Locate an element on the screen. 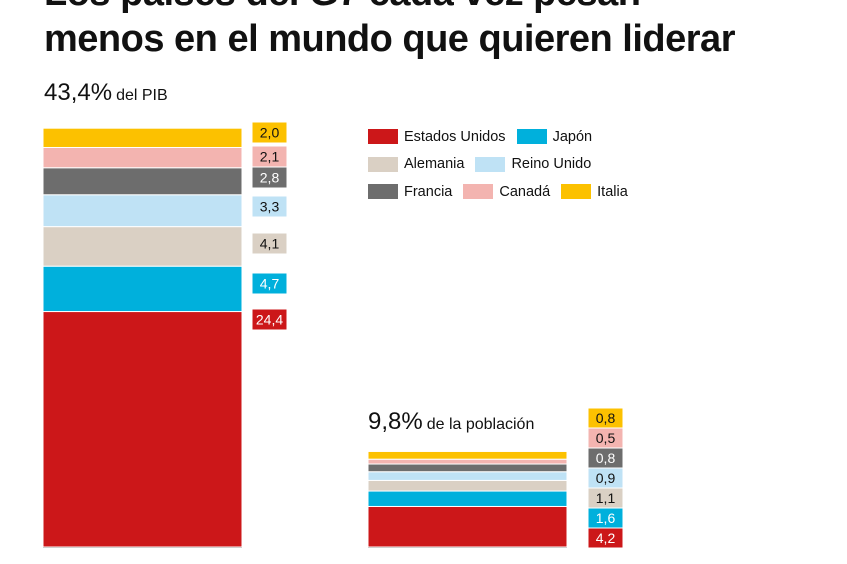 This screenshot has height=564, width=847. pib-headline: 43,4% del PIB is located at coordinates (106, 93).